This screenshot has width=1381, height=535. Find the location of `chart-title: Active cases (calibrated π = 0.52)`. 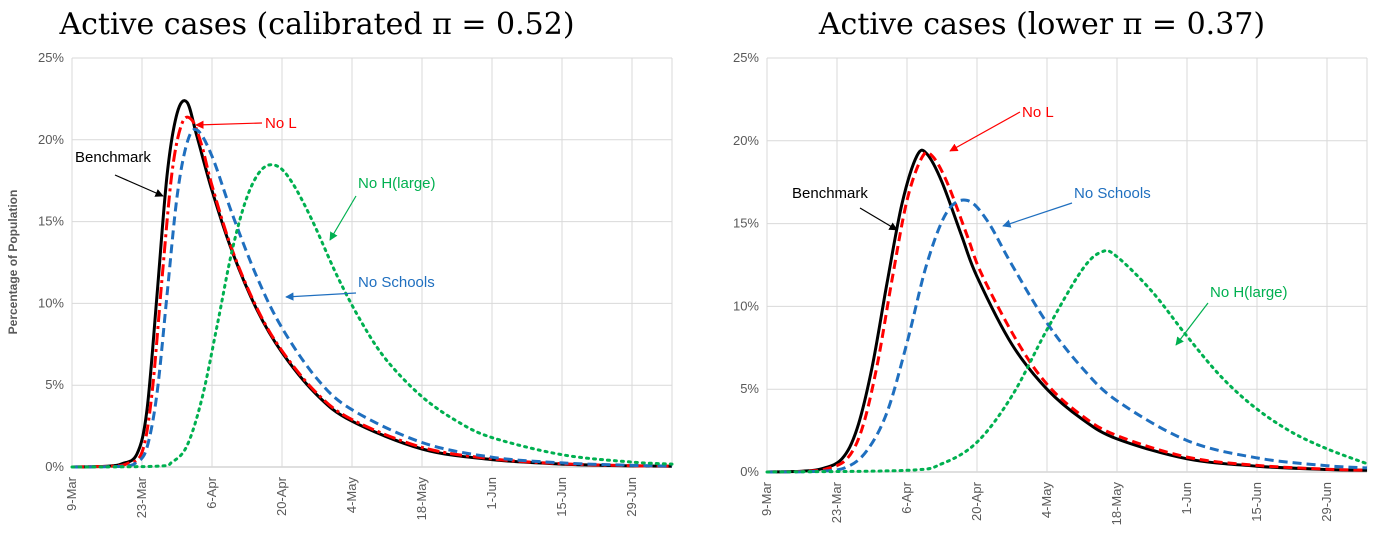

chart-title: Active cases (calibrated π = 0.52) is located at coordinates (316, 24).